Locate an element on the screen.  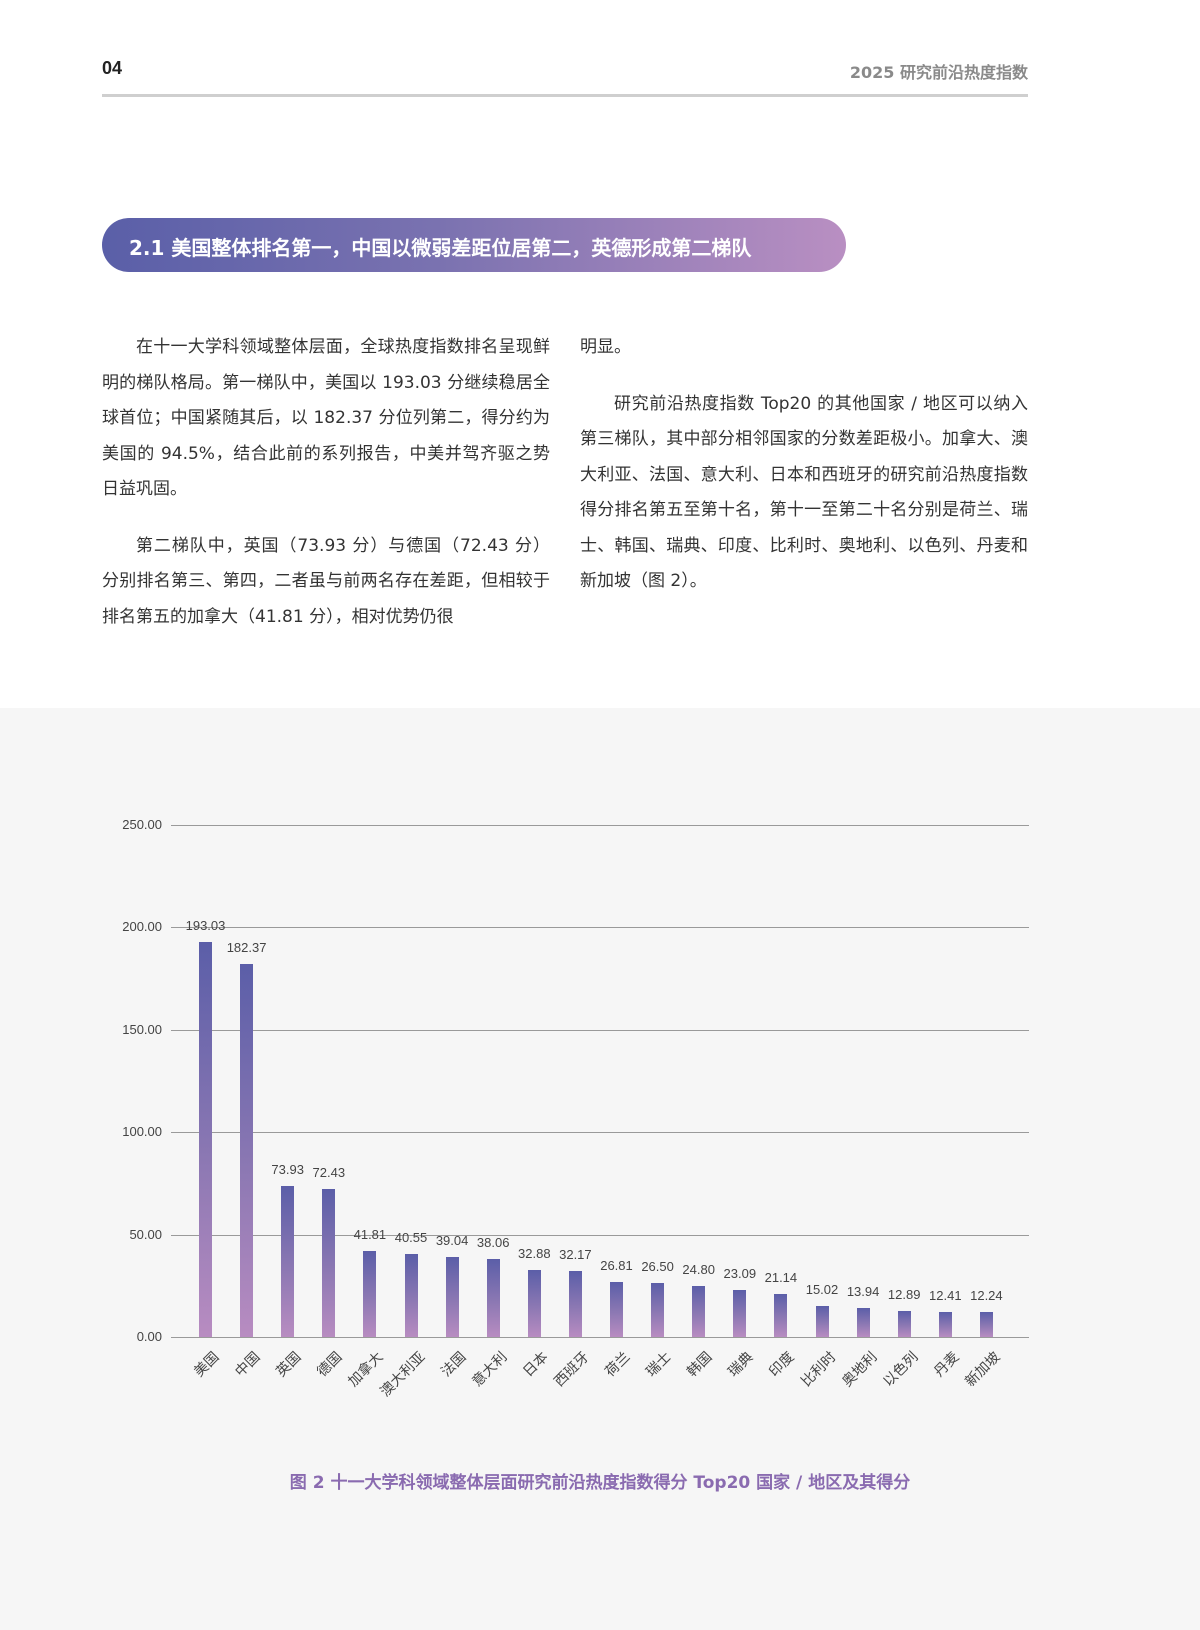
bar-value-label: 32.88 is located at coordinates (534, 1253).